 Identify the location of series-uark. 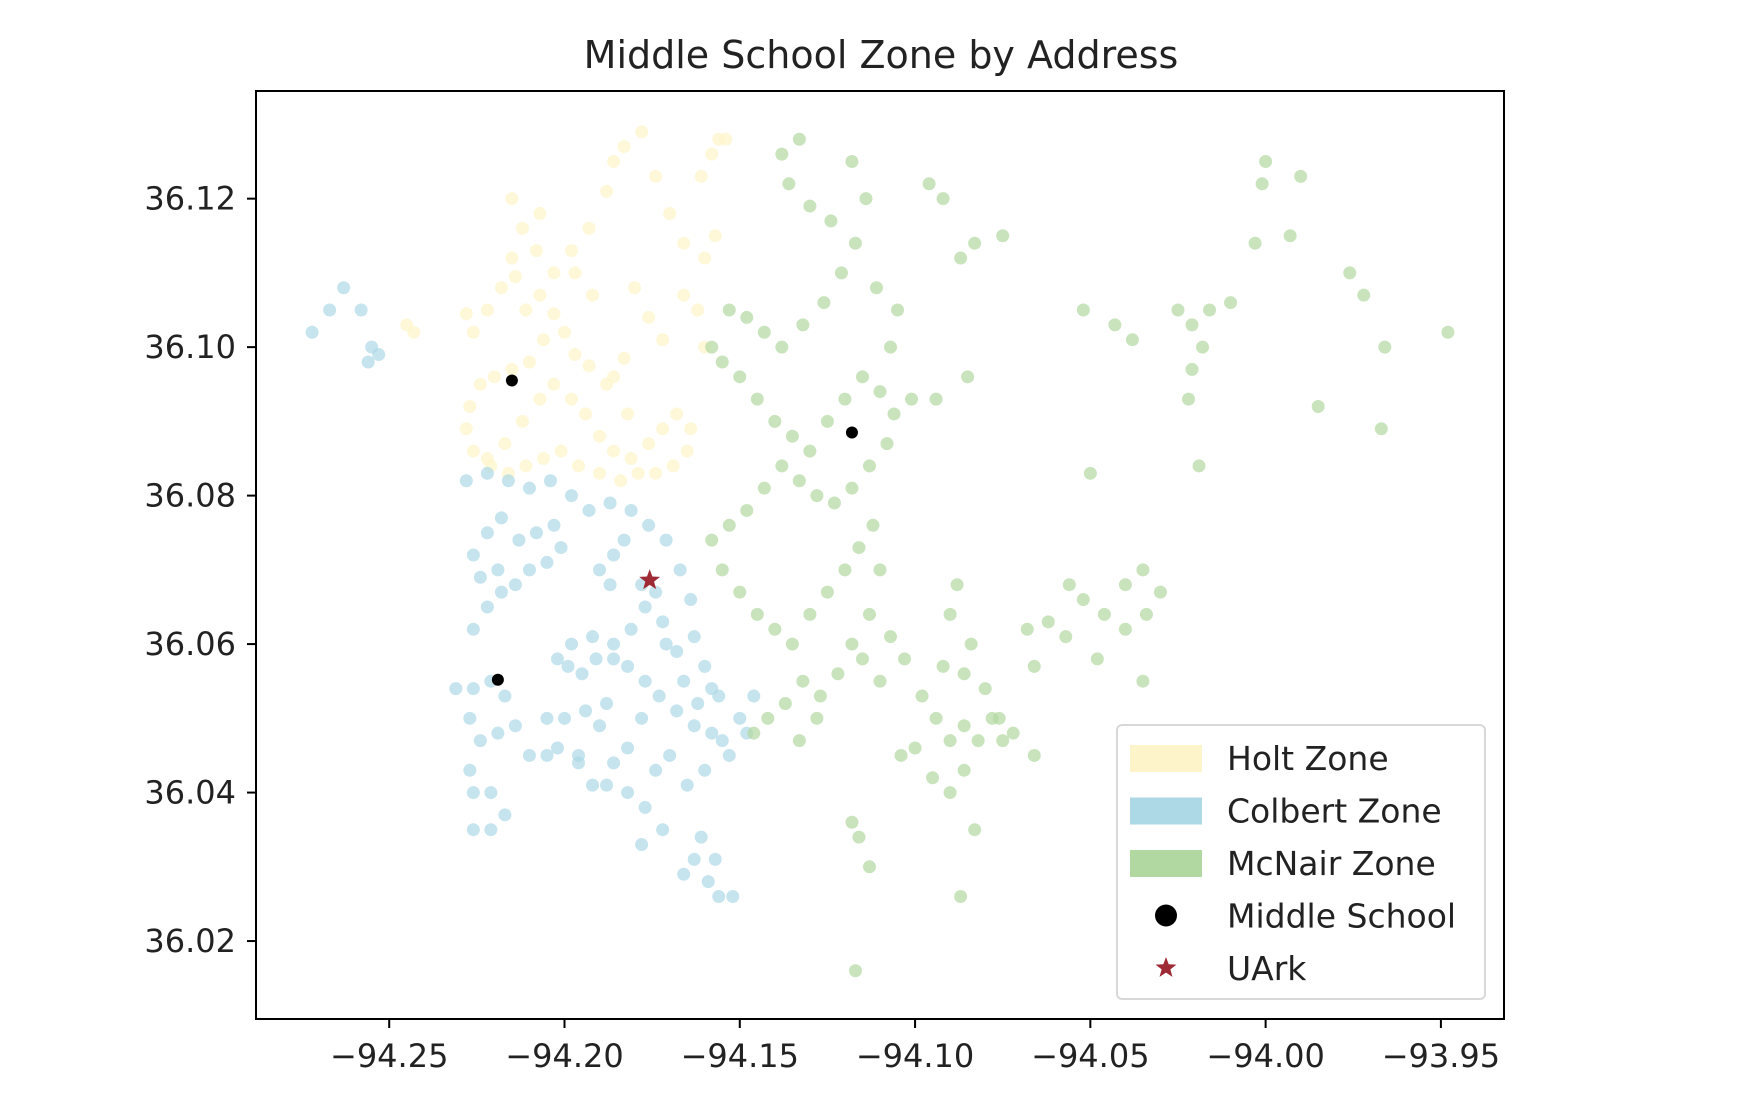
(650, 579).